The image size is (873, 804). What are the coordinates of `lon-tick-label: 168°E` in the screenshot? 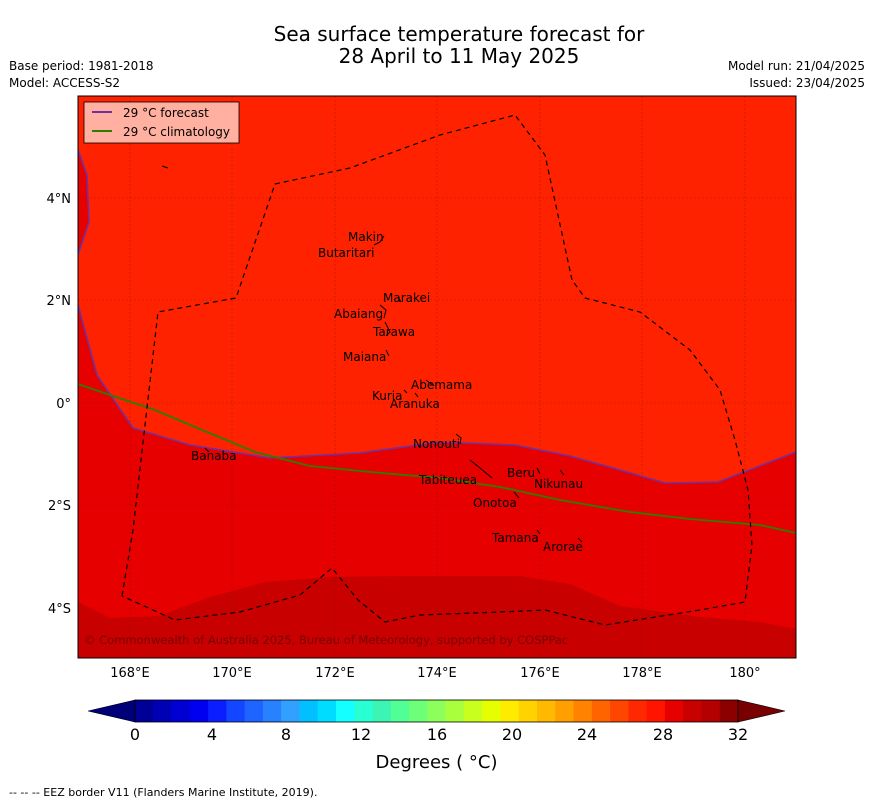 It's located at (130, 673).